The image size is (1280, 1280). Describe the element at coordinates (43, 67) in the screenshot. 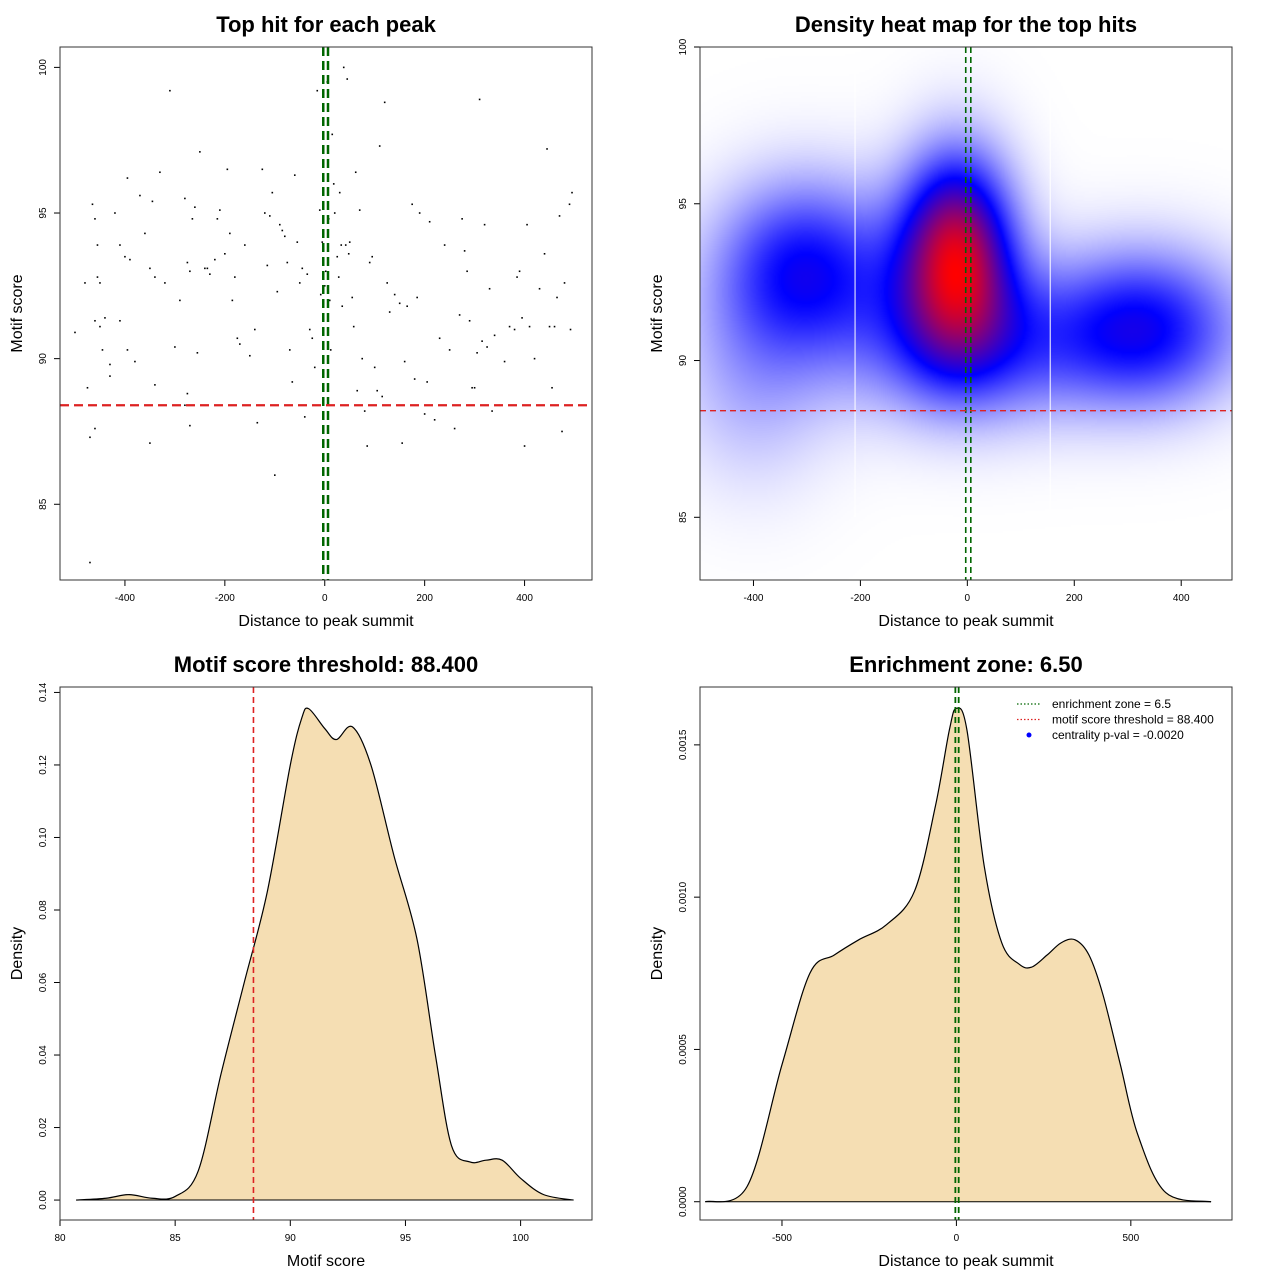

I see `y-tick-label: 100` at that location.